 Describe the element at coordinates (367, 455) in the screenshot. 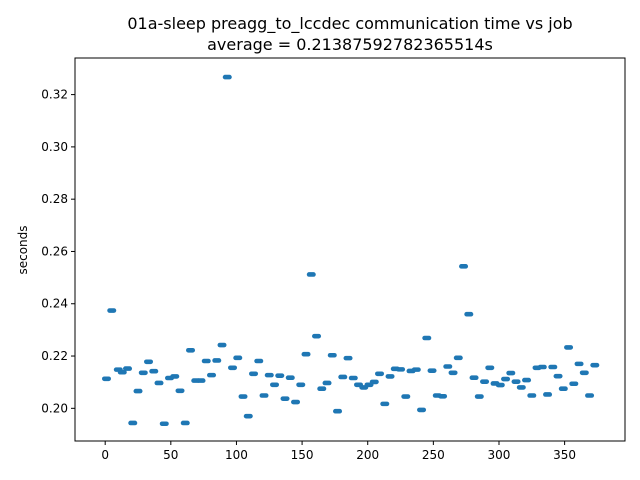

I see `x-tick-label: 200` at that location.